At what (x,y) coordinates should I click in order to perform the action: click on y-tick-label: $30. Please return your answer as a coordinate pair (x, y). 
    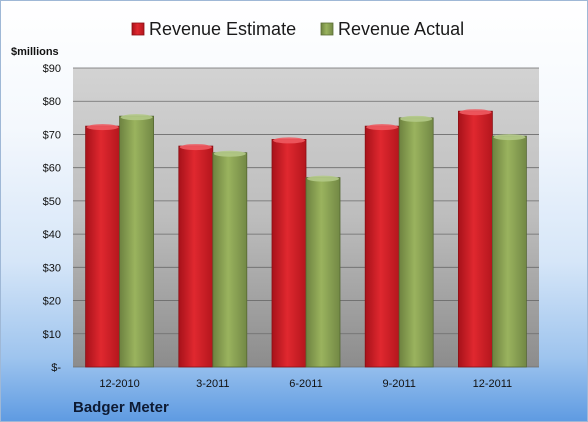
    Looking at the image, I should click on (52, 268).